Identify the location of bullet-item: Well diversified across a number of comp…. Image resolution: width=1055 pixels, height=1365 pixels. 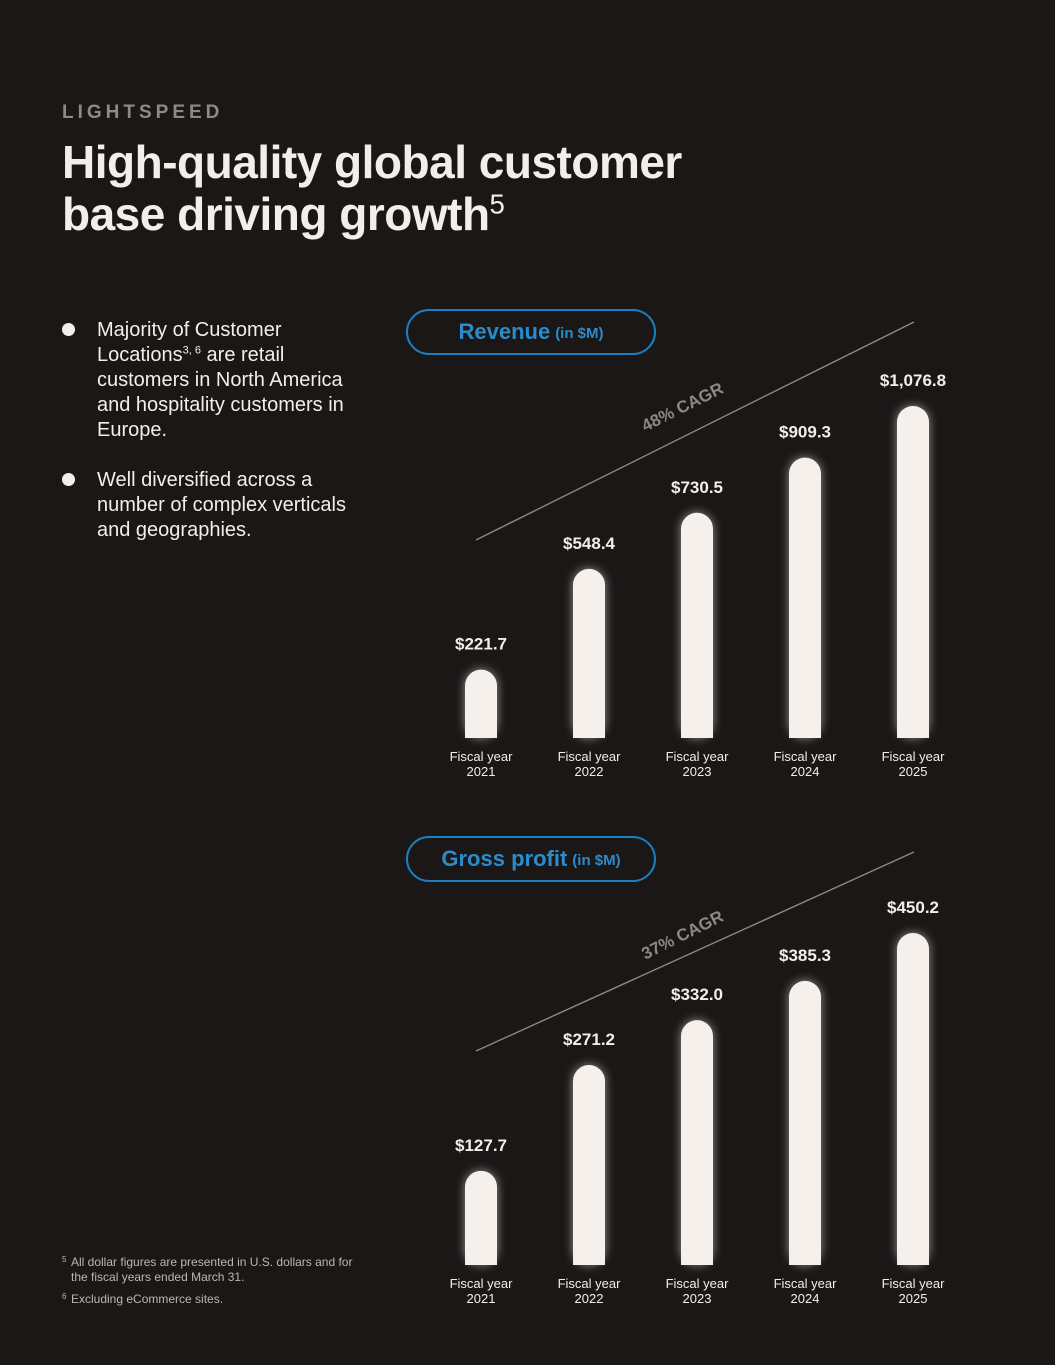
(217, 505).